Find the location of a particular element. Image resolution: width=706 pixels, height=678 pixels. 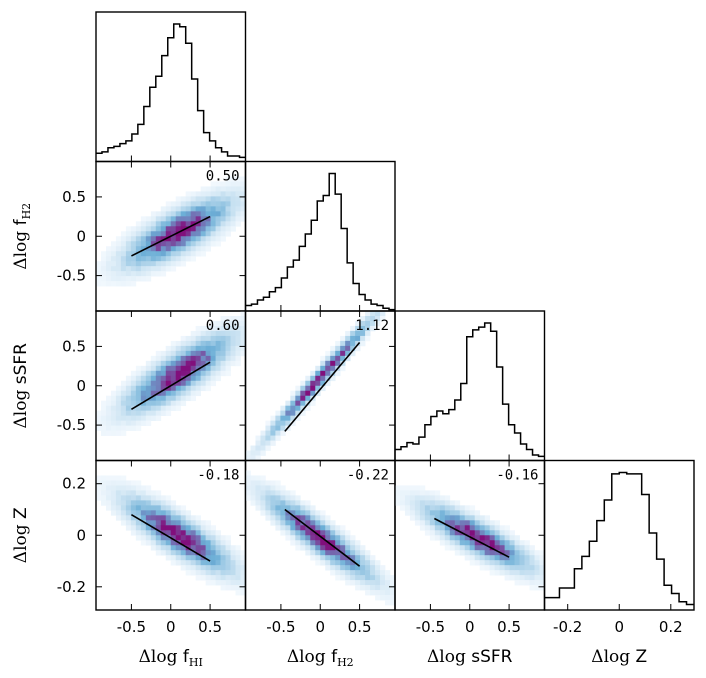

x-tick-label: 0 is located at coordinates (320, 627).